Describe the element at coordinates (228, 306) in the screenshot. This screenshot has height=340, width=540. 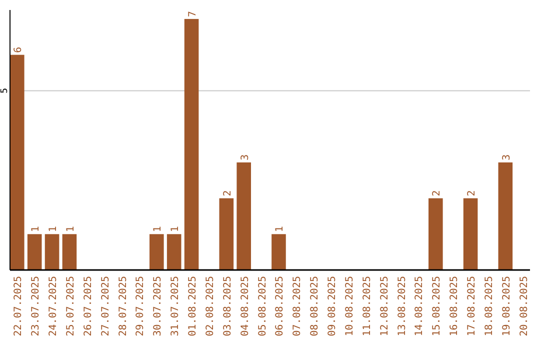
I see `x-tick-label: 03.08.2025` at that location.